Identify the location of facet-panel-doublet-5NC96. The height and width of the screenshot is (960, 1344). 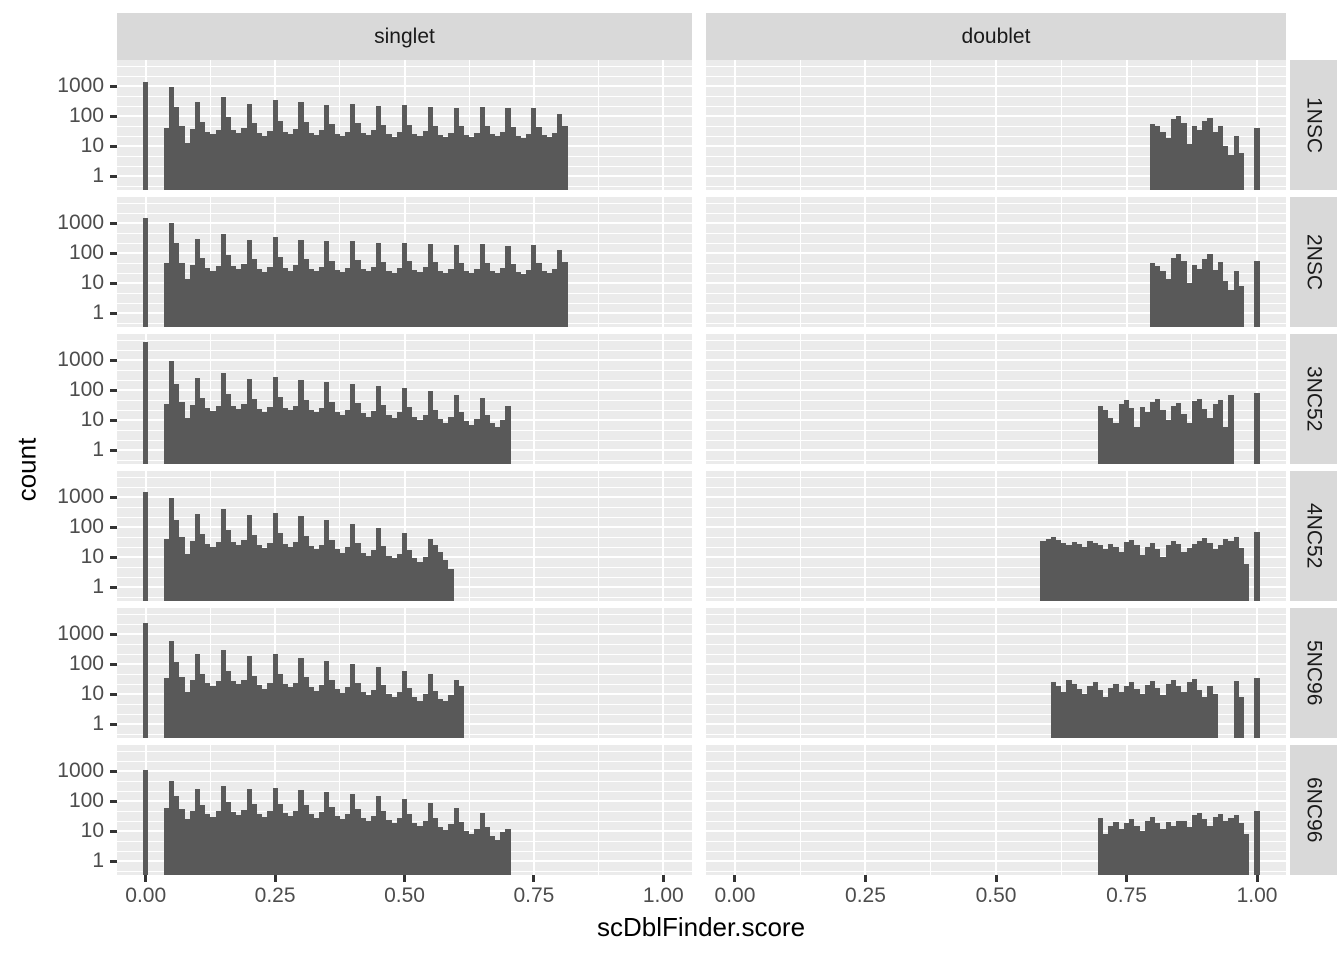
(996, 673).